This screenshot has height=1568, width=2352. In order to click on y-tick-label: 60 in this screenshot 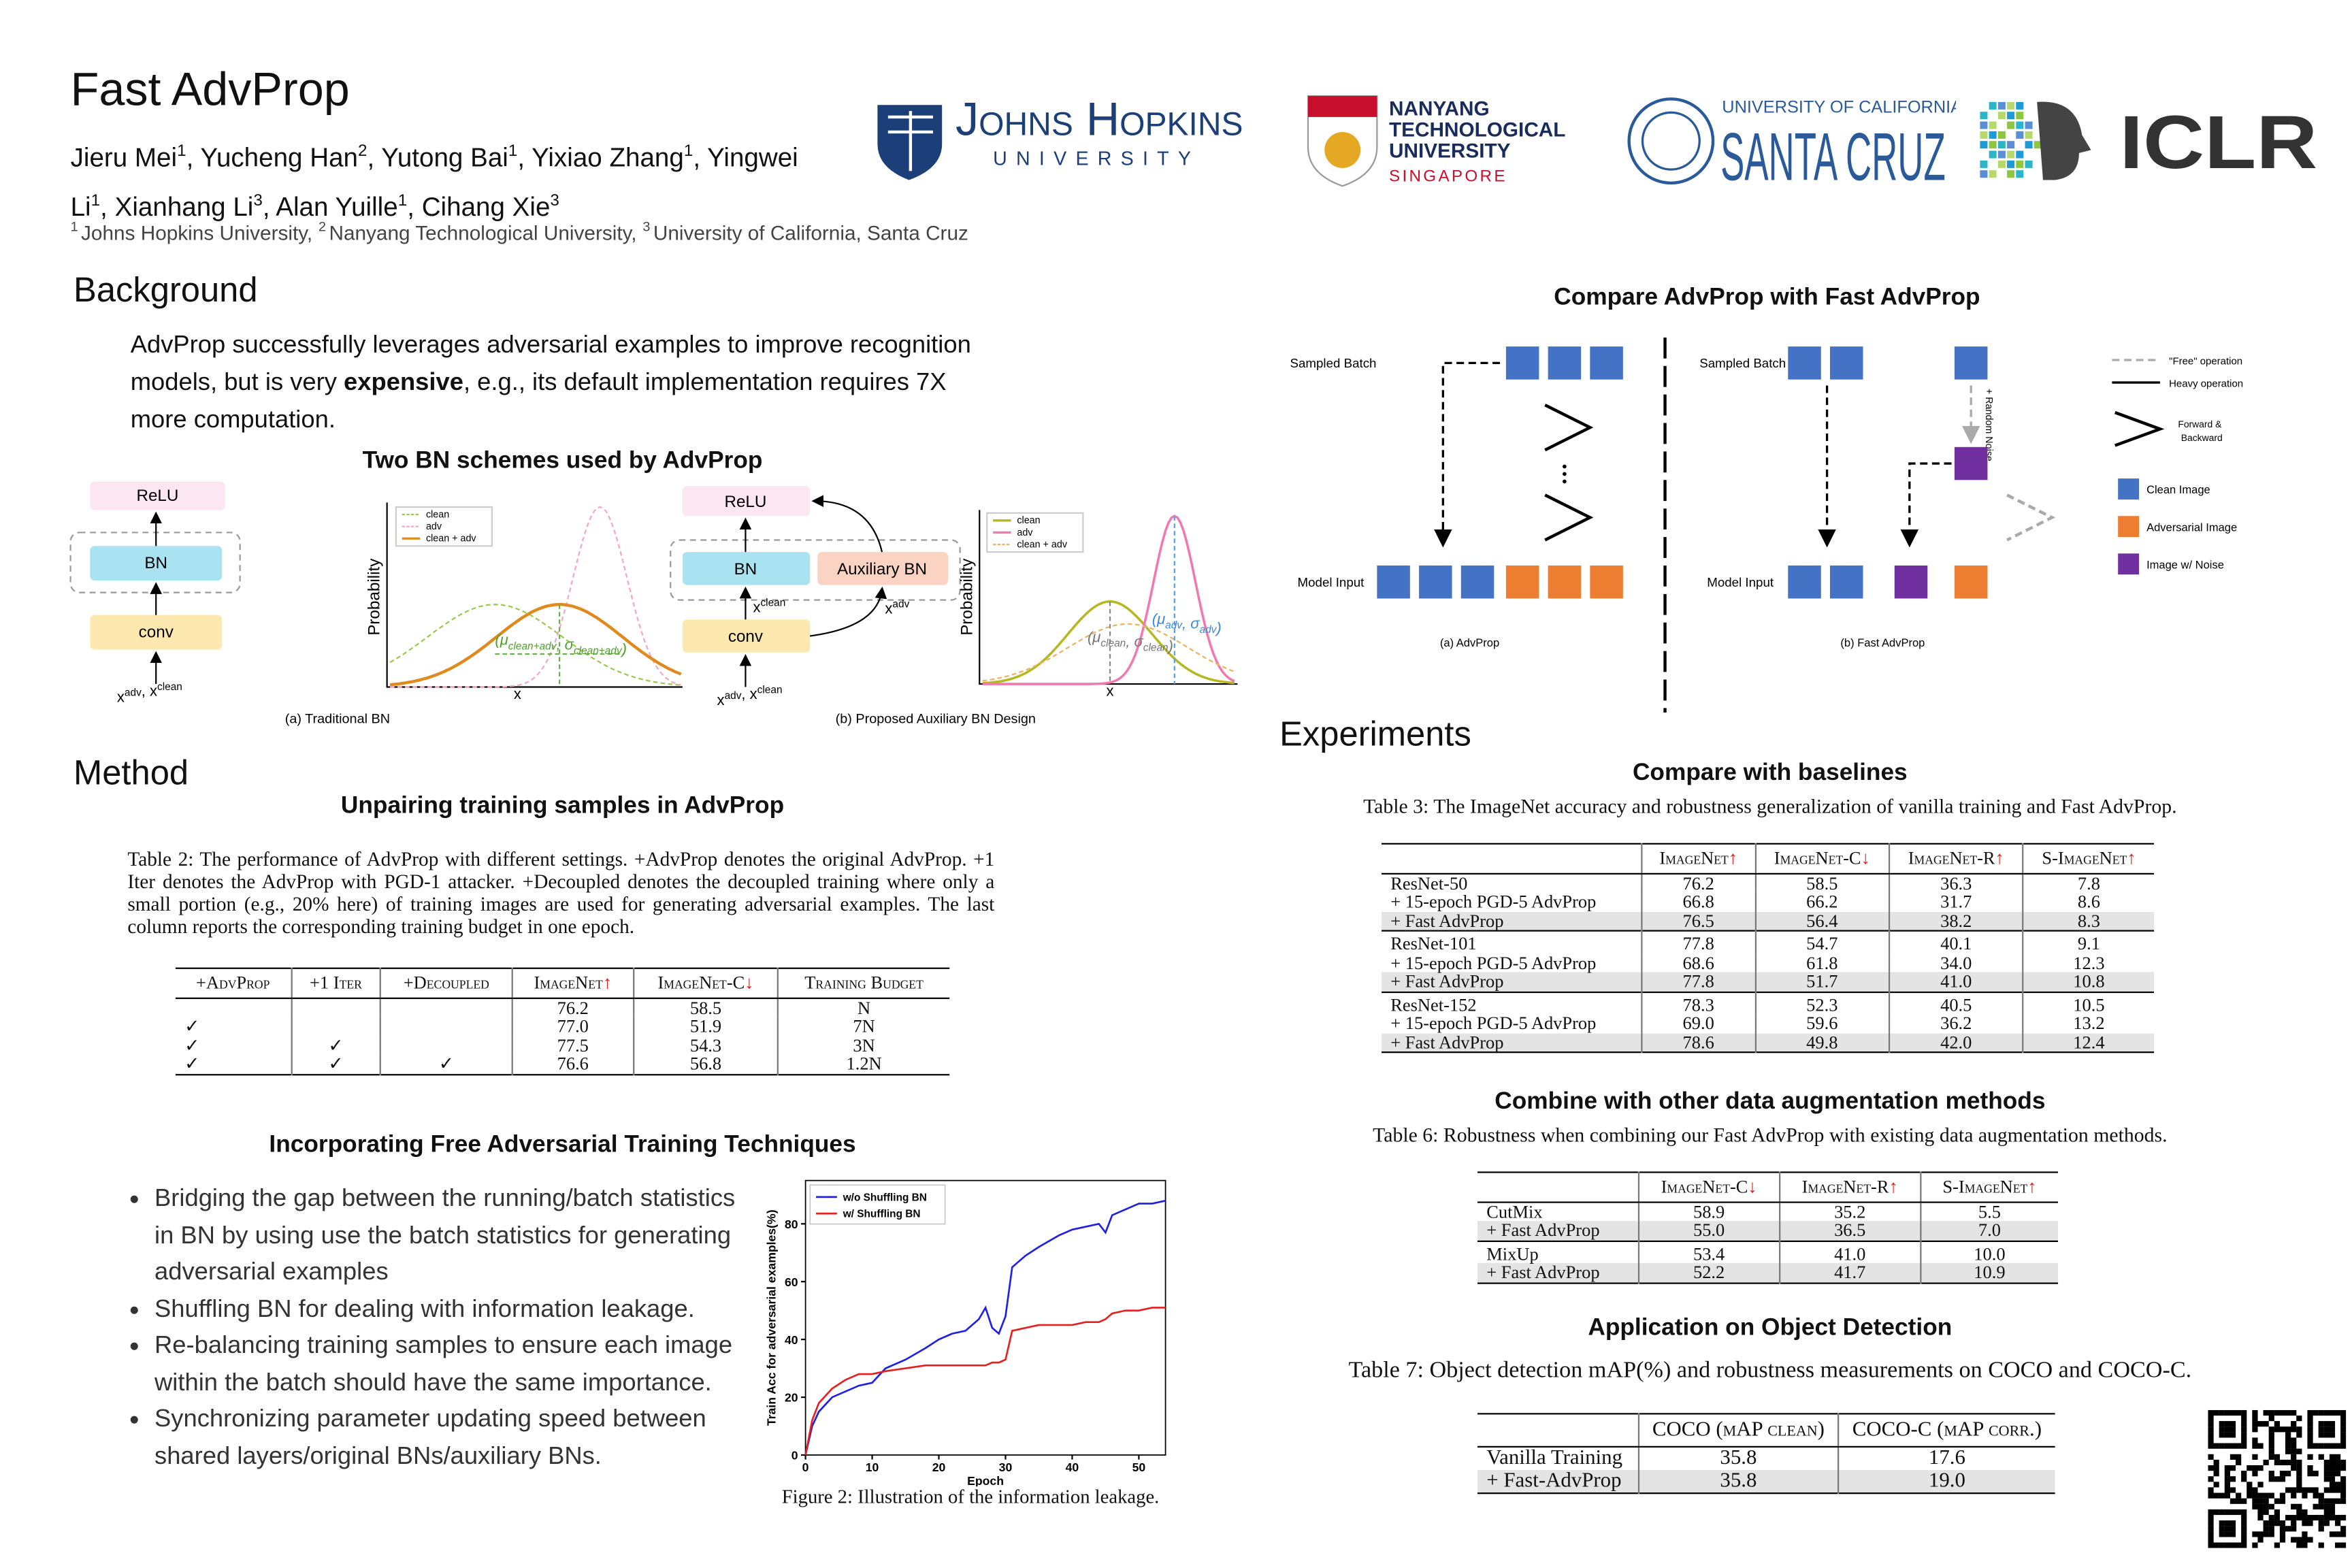, I will do `click(791, 1282)`.